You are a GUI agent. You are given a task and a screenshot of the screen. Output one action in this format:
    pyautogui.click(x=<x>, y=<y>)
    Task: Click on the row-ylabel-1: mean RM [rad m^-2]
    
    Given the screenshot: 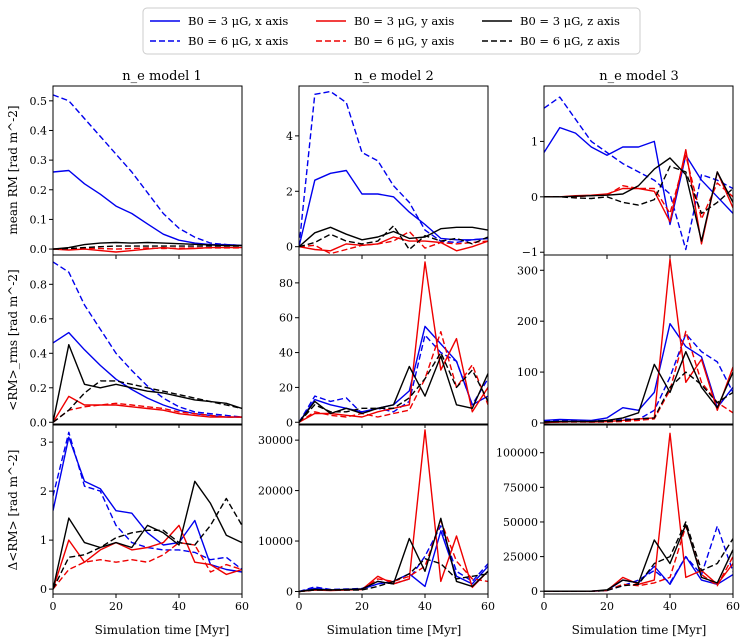 What is the action you would take?
    pyautogui.click(x=13, y=169)
    